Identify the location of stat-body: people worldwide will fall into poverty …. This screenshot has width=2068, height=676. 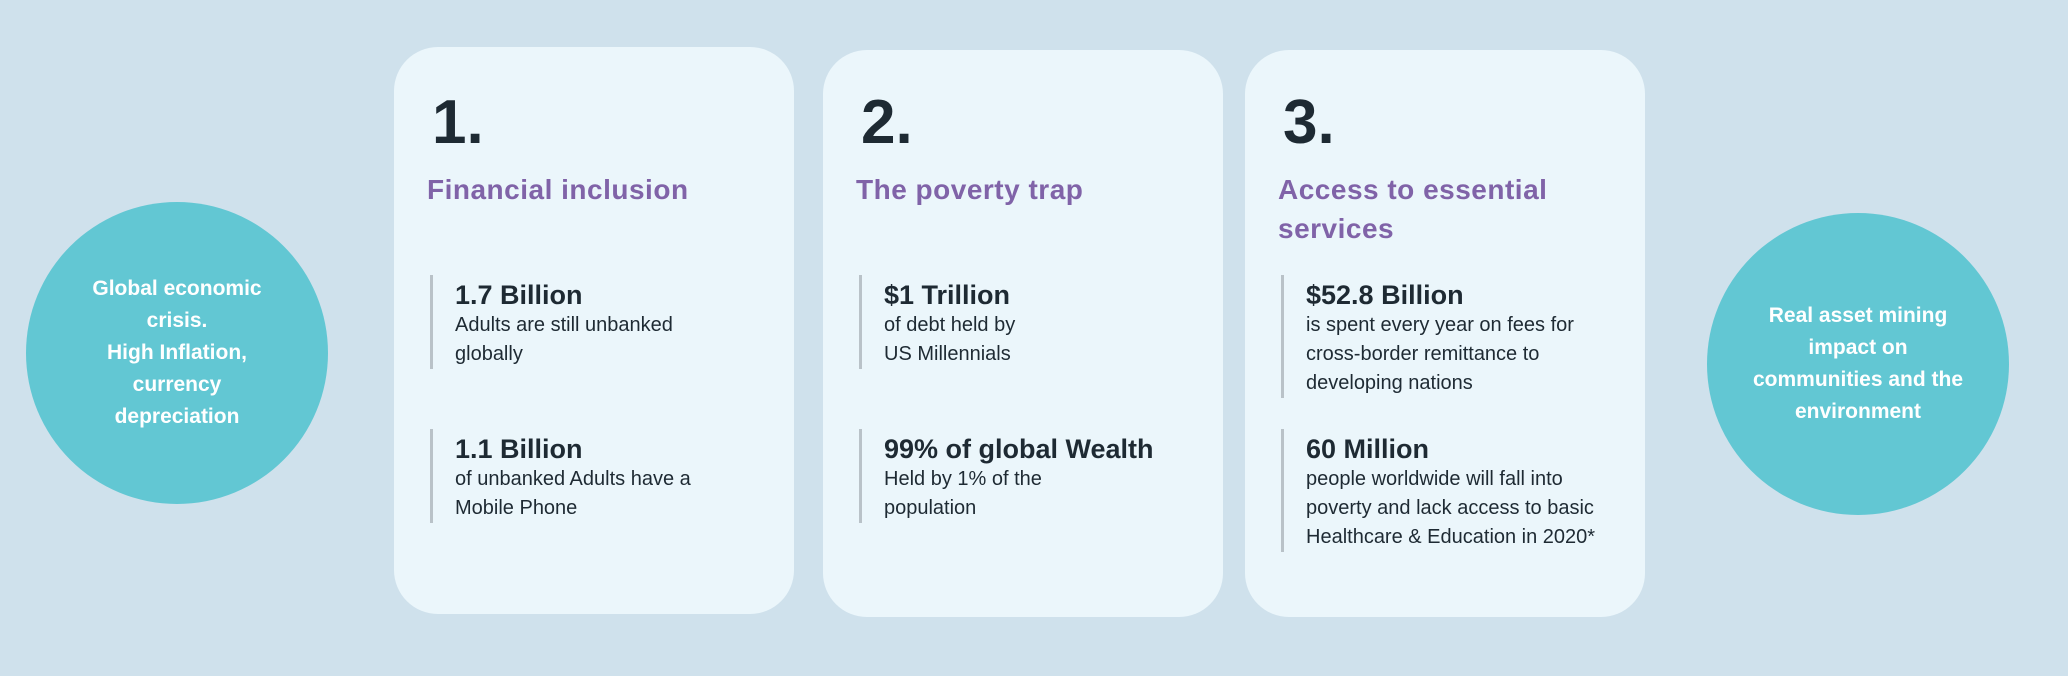
(1451, 508).